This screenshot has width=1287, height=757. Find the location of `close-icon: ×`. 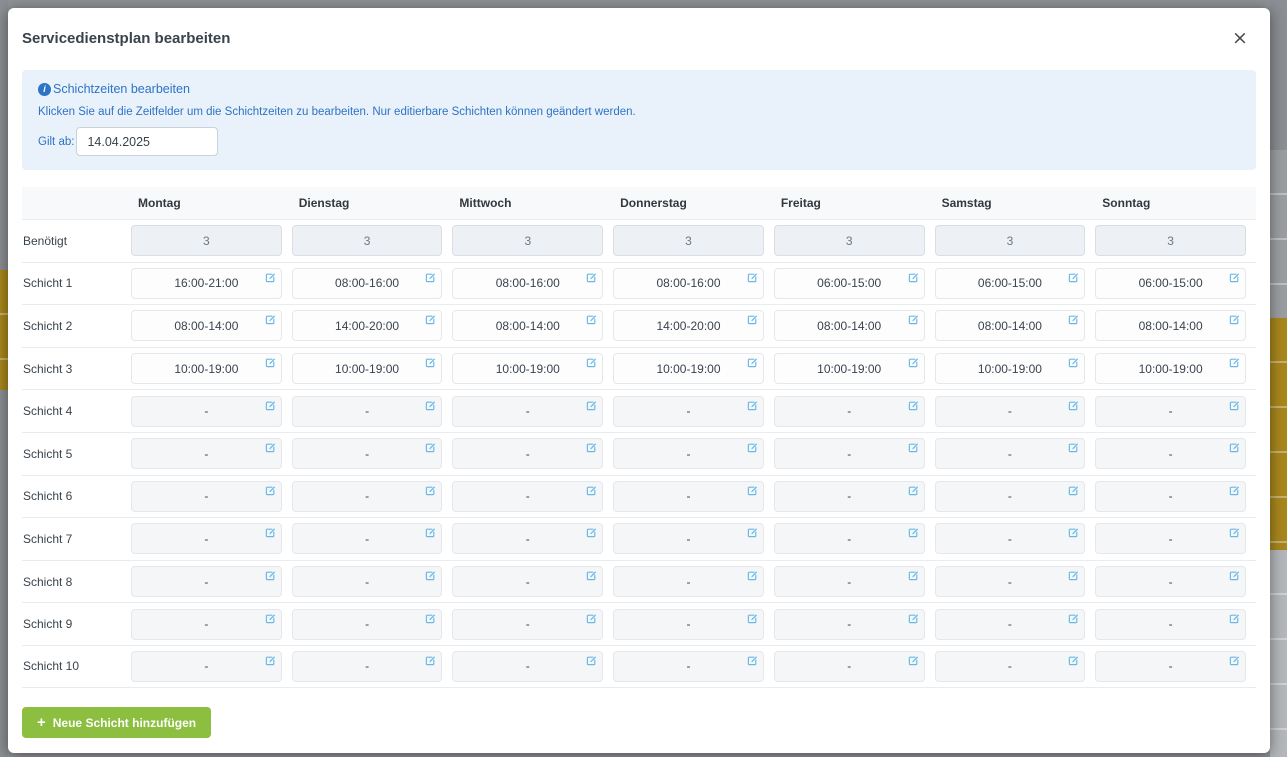

close-icon: × is located at coordinates (1240, 38).